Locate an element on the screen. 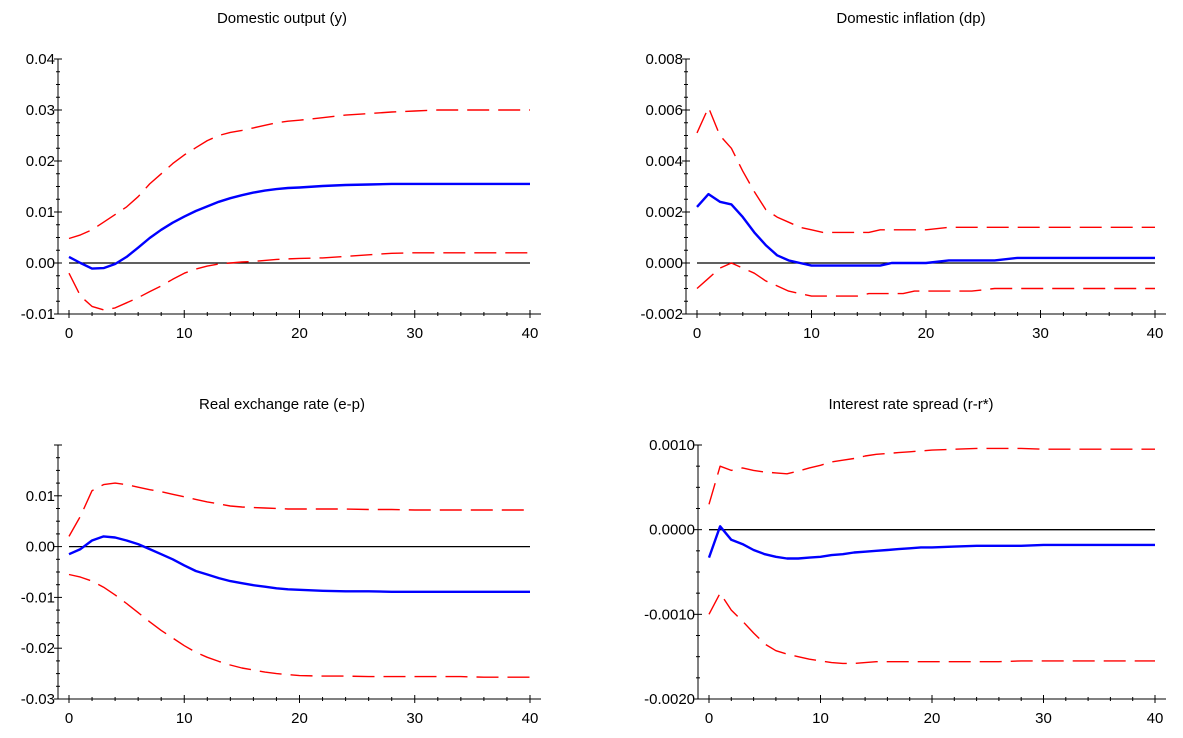  y-tick-label: 0.0000 is located at coordinates (672, 530).